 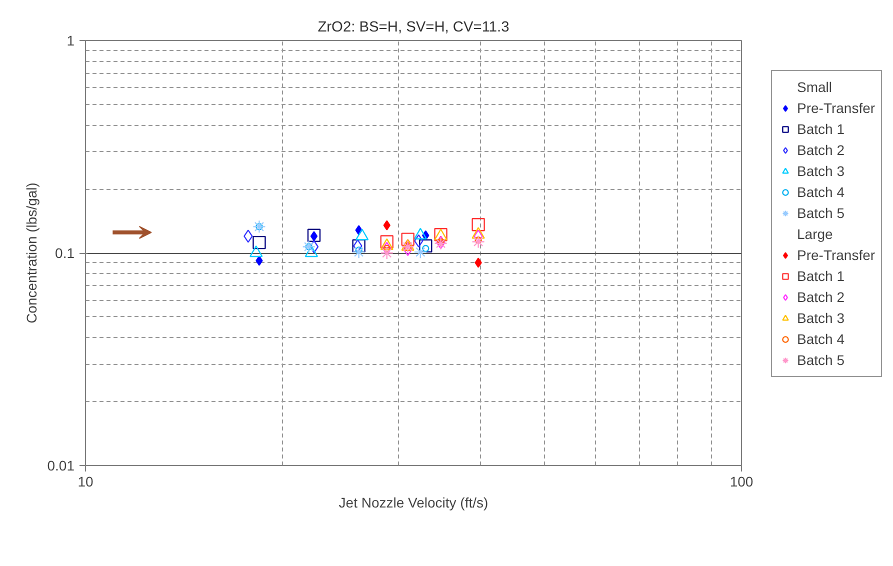 What do you see at coordinates (815, 234) in the screenshot?
I see `text: Large` at bounding box center [815, 234].